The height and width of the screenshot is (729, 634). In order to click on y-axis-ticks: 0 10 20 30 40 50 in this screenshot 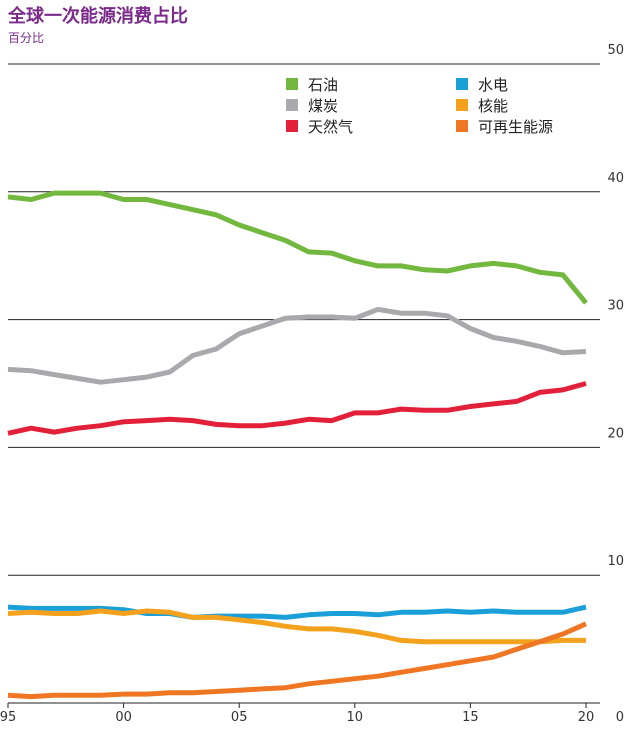, I will do `click(615, 384)`.